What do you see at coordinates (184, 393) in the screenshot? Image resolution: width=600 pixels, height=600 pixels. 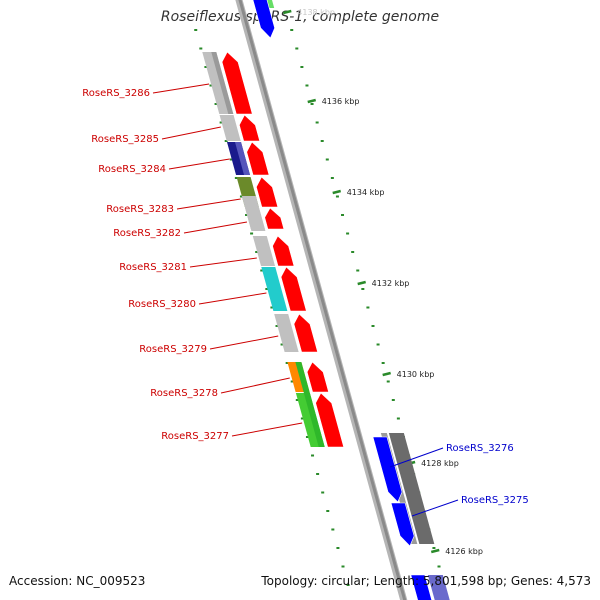 I see `gene-label: RoseRS_3278` at bounding box center [184, 393].